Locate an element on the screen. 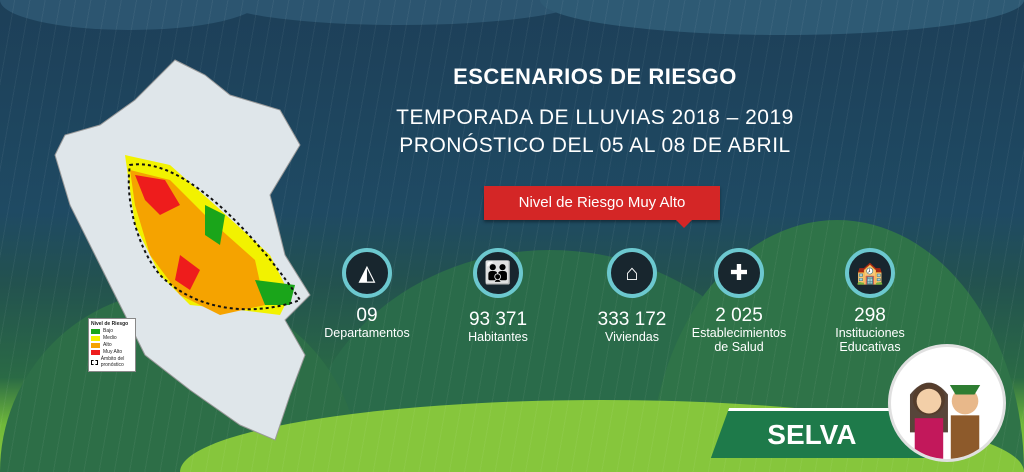  stat-viviendas: ⌂ 333 172 Viviendas is located at coordinates (632, 296).